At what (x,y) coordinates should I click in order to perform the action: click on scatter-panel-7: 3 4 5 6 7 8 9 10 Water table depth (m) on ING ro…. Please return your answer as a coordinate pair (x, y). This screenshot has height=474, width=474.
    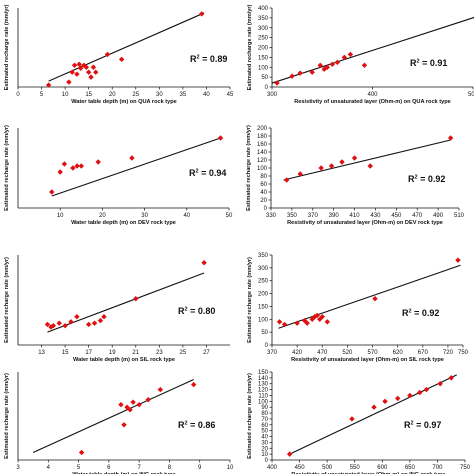
    Looking at the image, I should click on (119, 423).